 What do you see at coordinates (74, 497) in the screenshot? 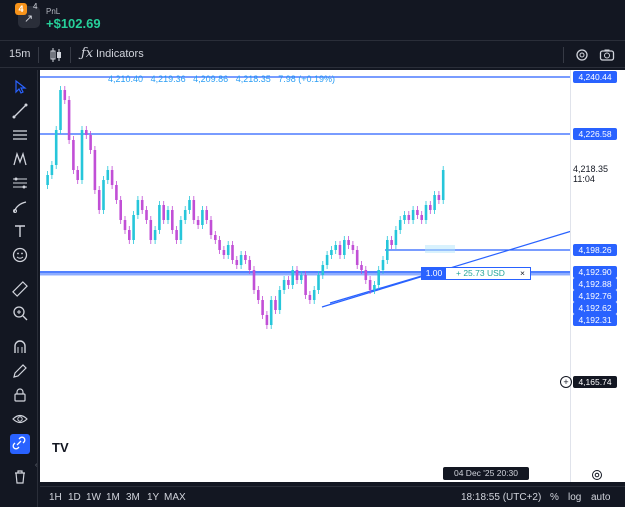
I see `range-1d: 1D` at bounding box center [74, 497].